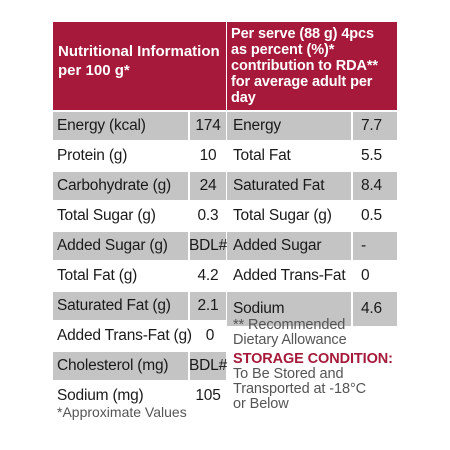 The width and height of the screenshot is (450, 450). Describe the element at coordinates (139, 156) in the screenshot. I see `table-row: Protein (g) 10` at that location.